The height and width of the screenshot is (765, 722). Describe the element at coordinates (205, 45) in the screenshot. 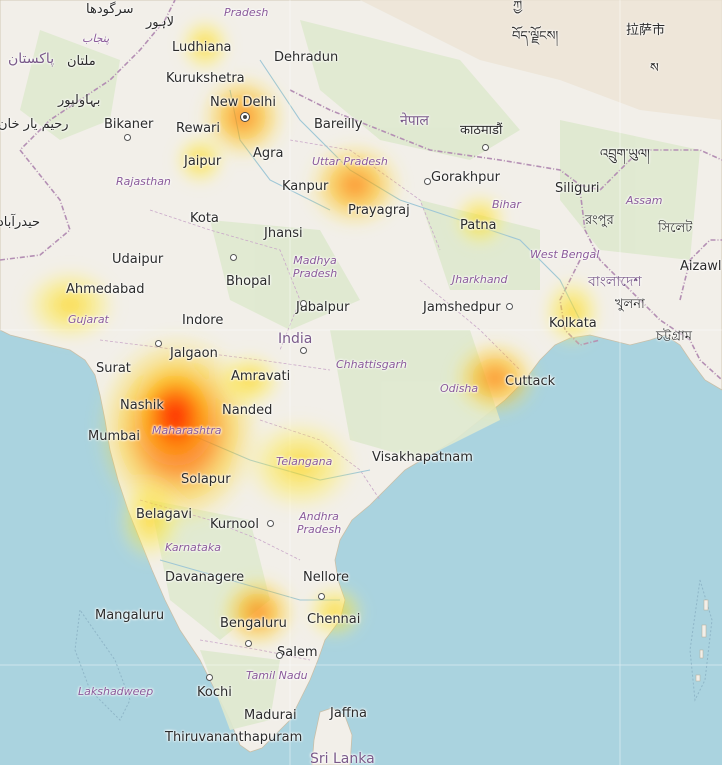

I see `heat-spot-ludhiana` at that location.